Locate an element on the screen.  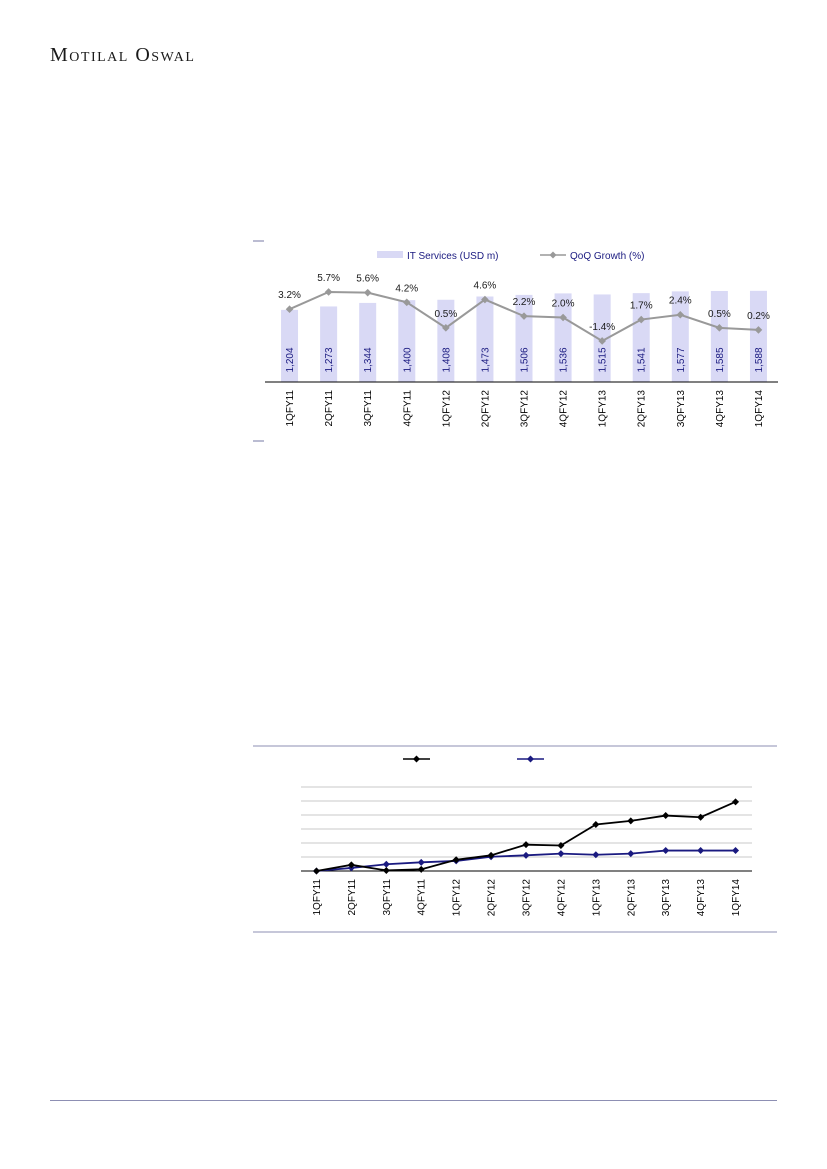
growth-value-label: 5.6% is located at coordinates (367, 279).